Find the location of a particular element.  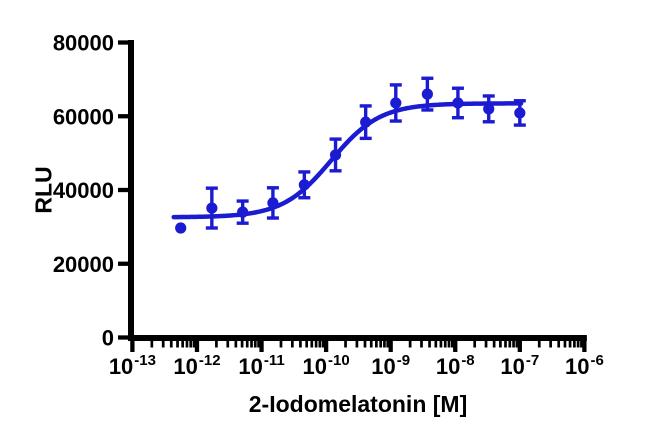

x-tick-label: 10⁻¹⁰ is located at coordinates (326, 365).